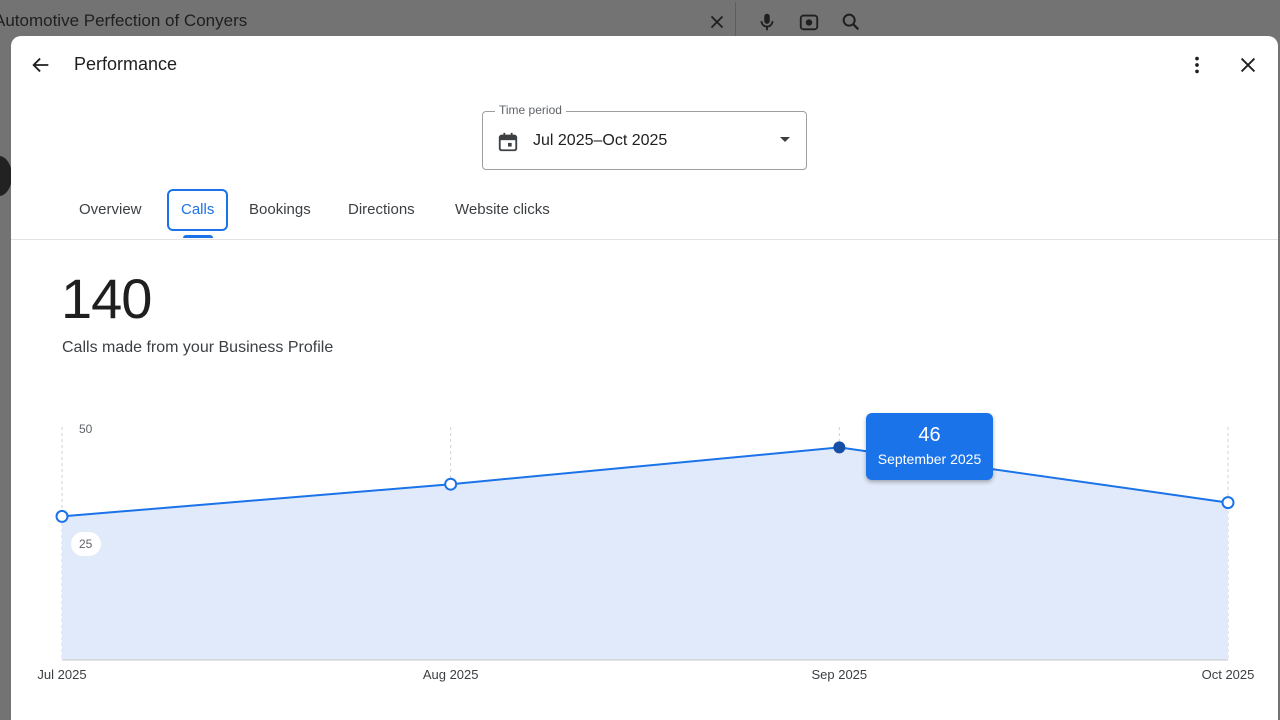 The width and height of the screenshot is (1280, 720). I want to click on arrow-back-icon, so click(40, 65).